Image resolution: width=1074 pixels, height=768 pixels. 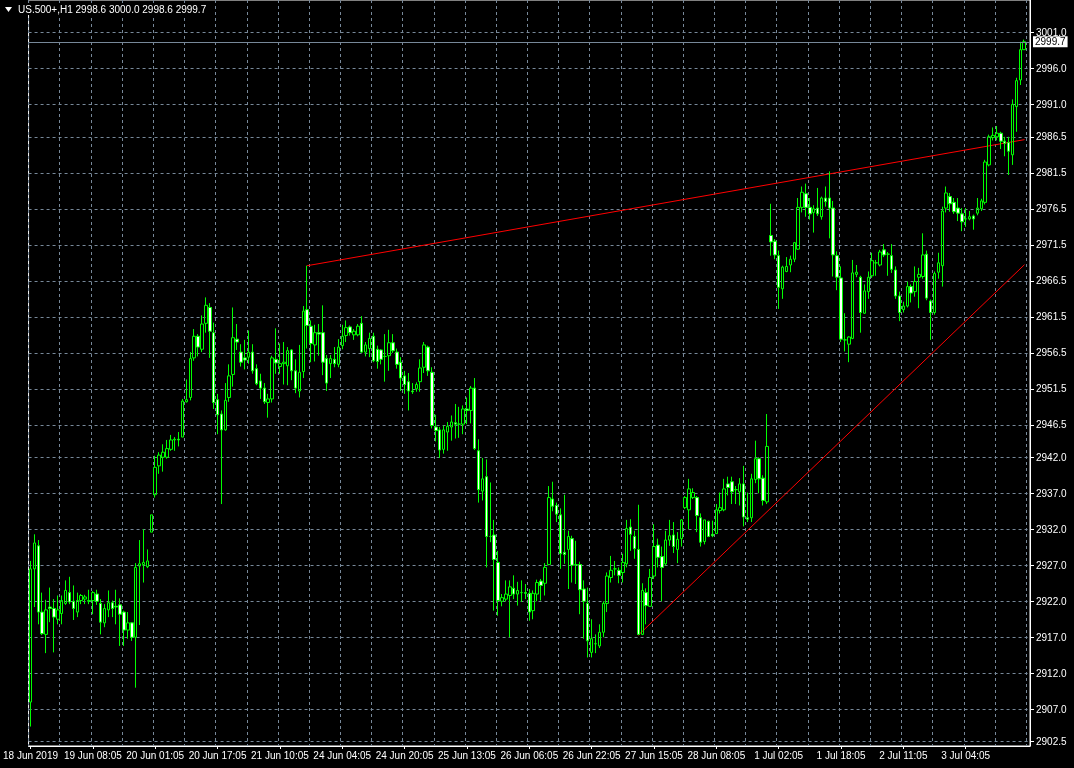 What do you see at coordinates (1052, 673) in the screenshot?
I see `y-tick-label: 2912.0` at bounding box center [1052, 673].